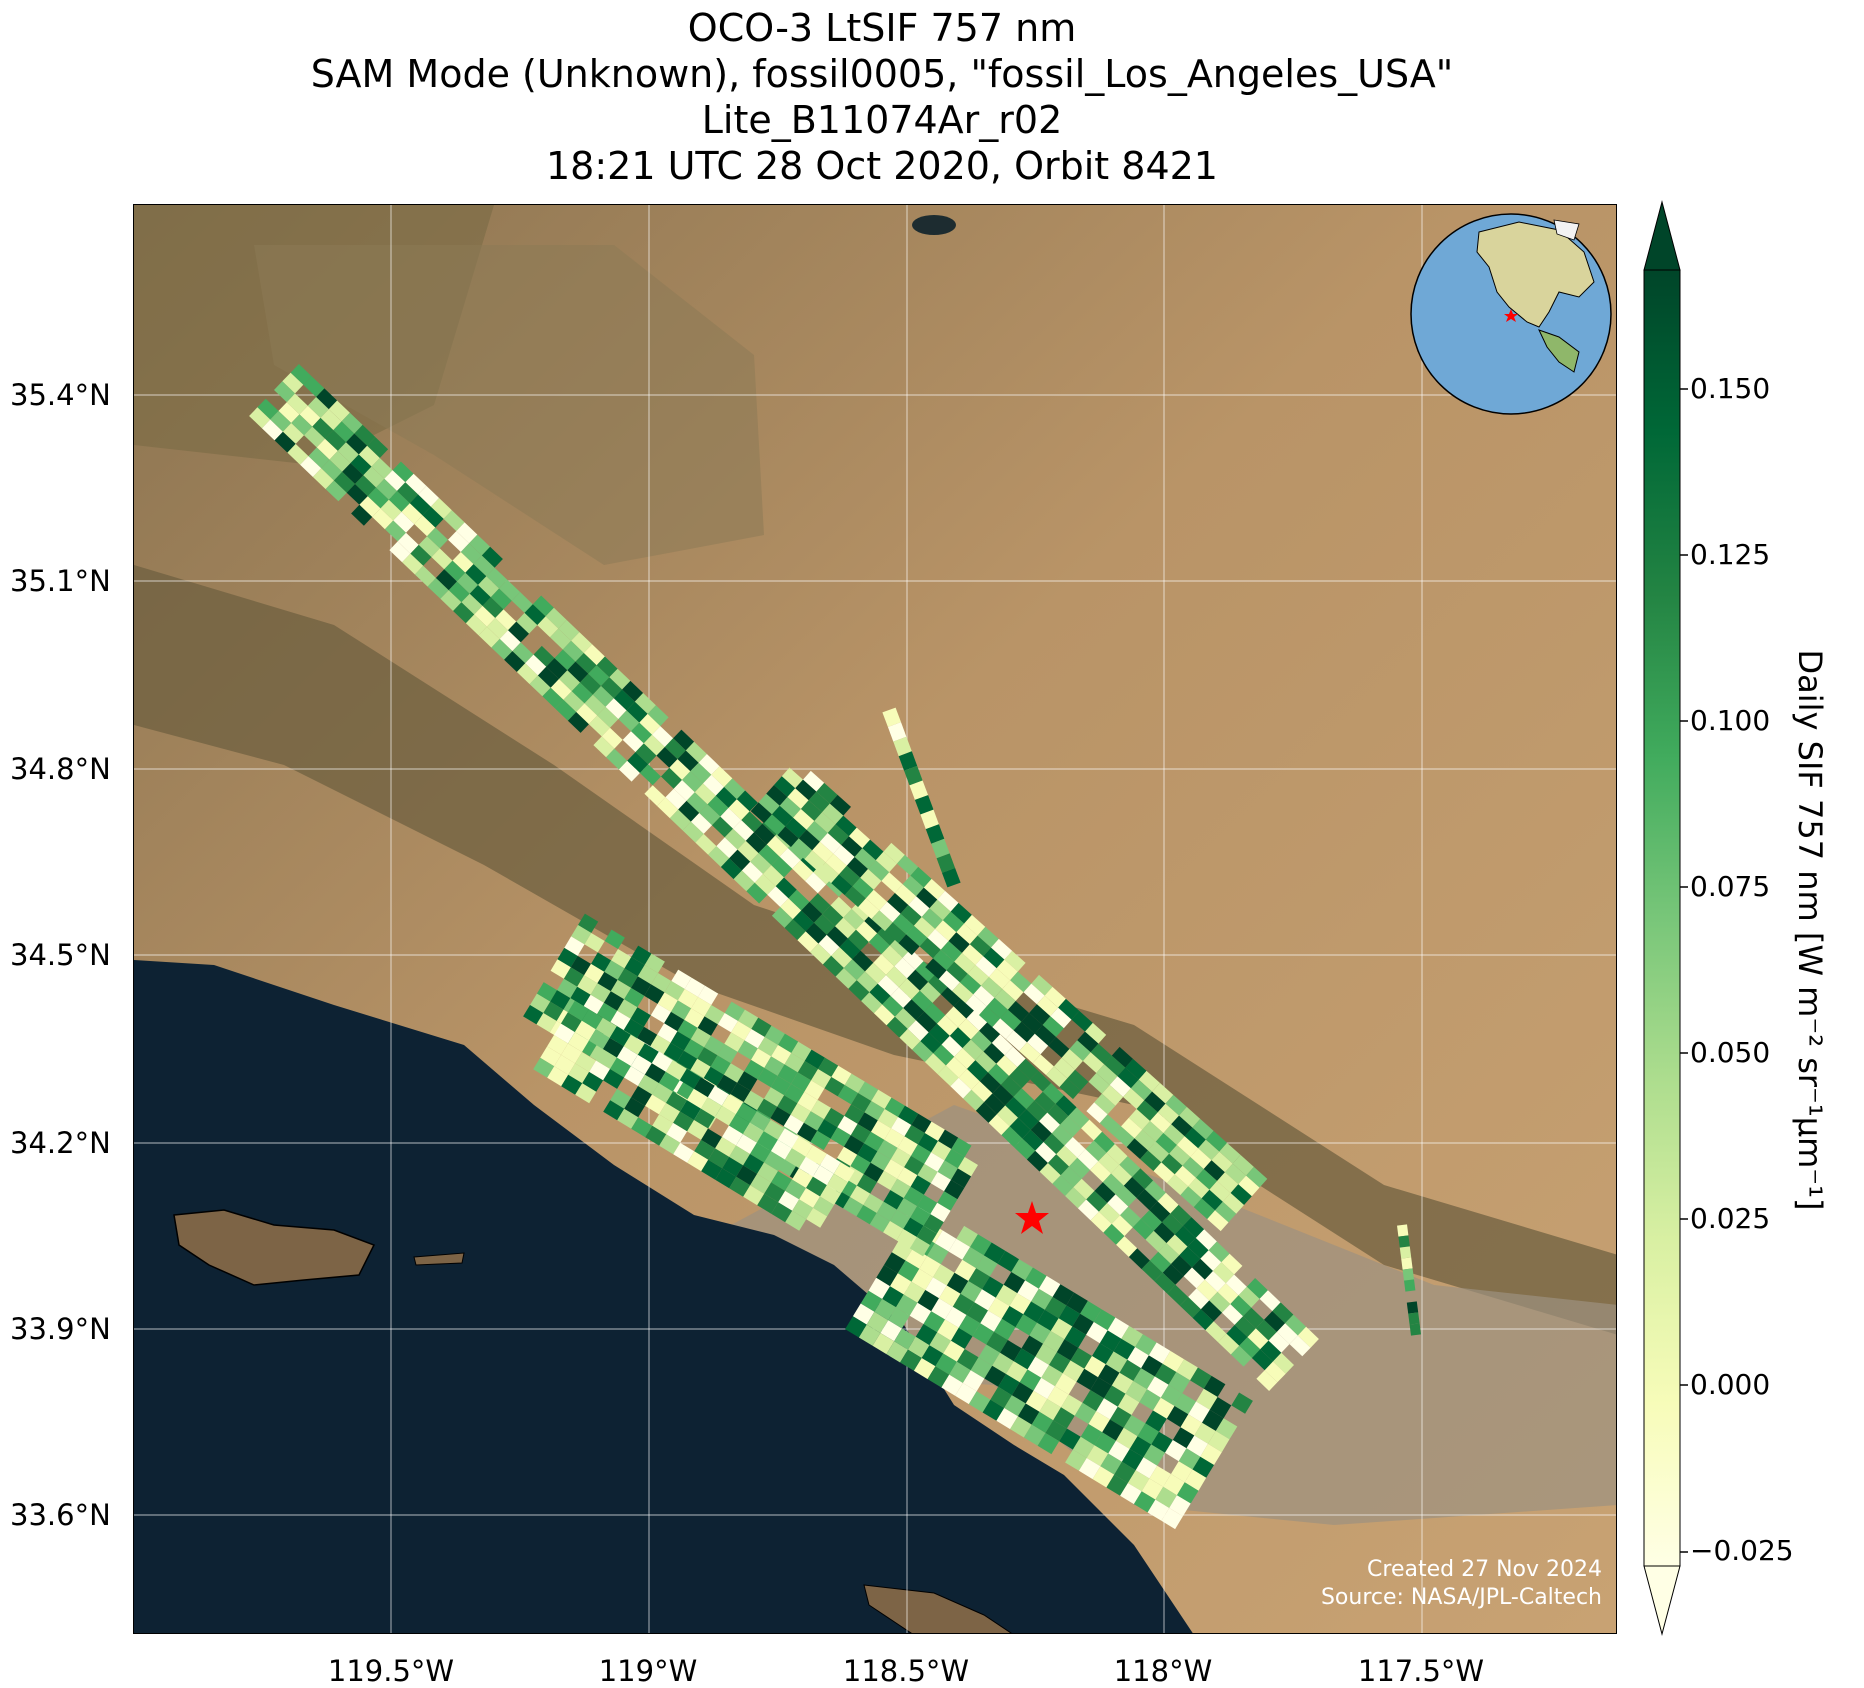 The image size is (1864, 1688). Describe the element at coordinates (1730, 388) in the screenshot. I see `colorbar-tick-label: 0.150` at that location.